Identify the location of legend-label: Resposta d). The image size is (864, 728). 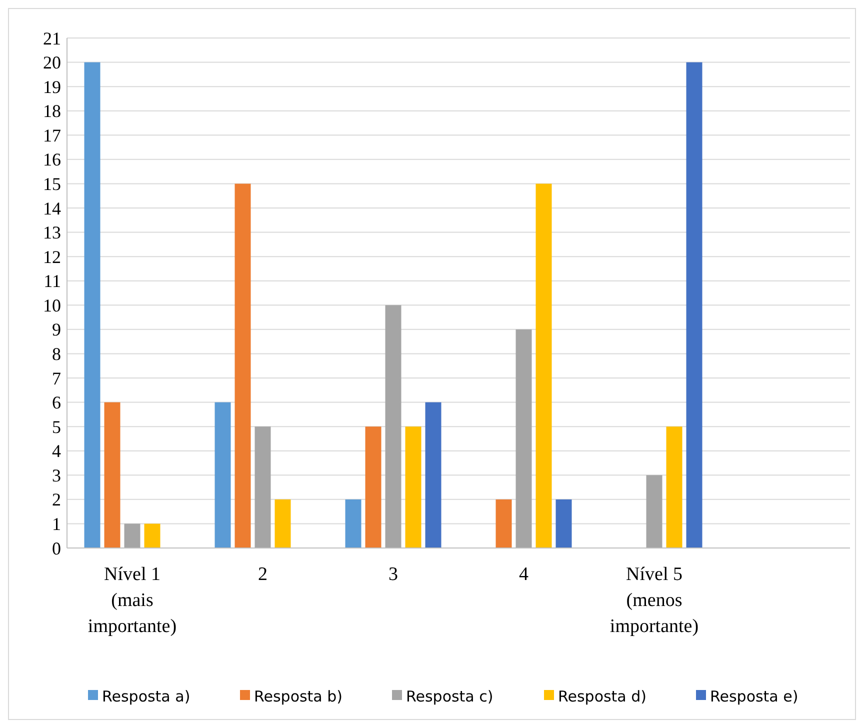
(602, 696).